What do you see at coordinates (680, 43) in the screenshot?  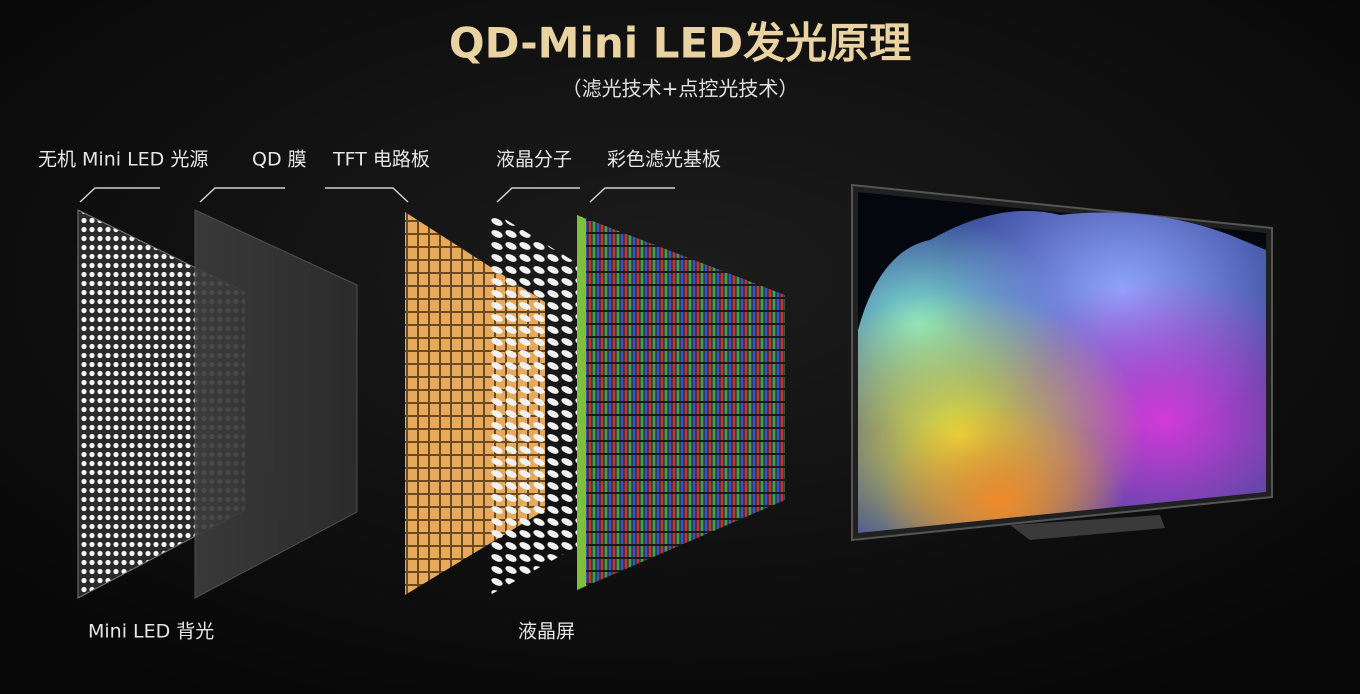 I see `title: QD-Mini LED发光原理` at bounding box center [680, 43].